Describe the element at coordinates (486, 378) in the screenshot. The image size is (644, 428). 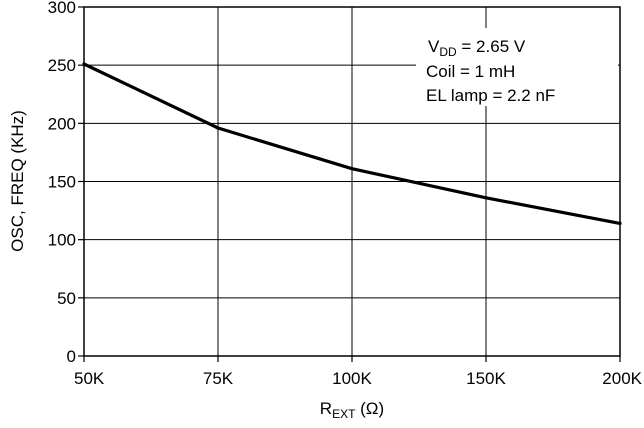
I see `x-tick-label: 150K` at that location.